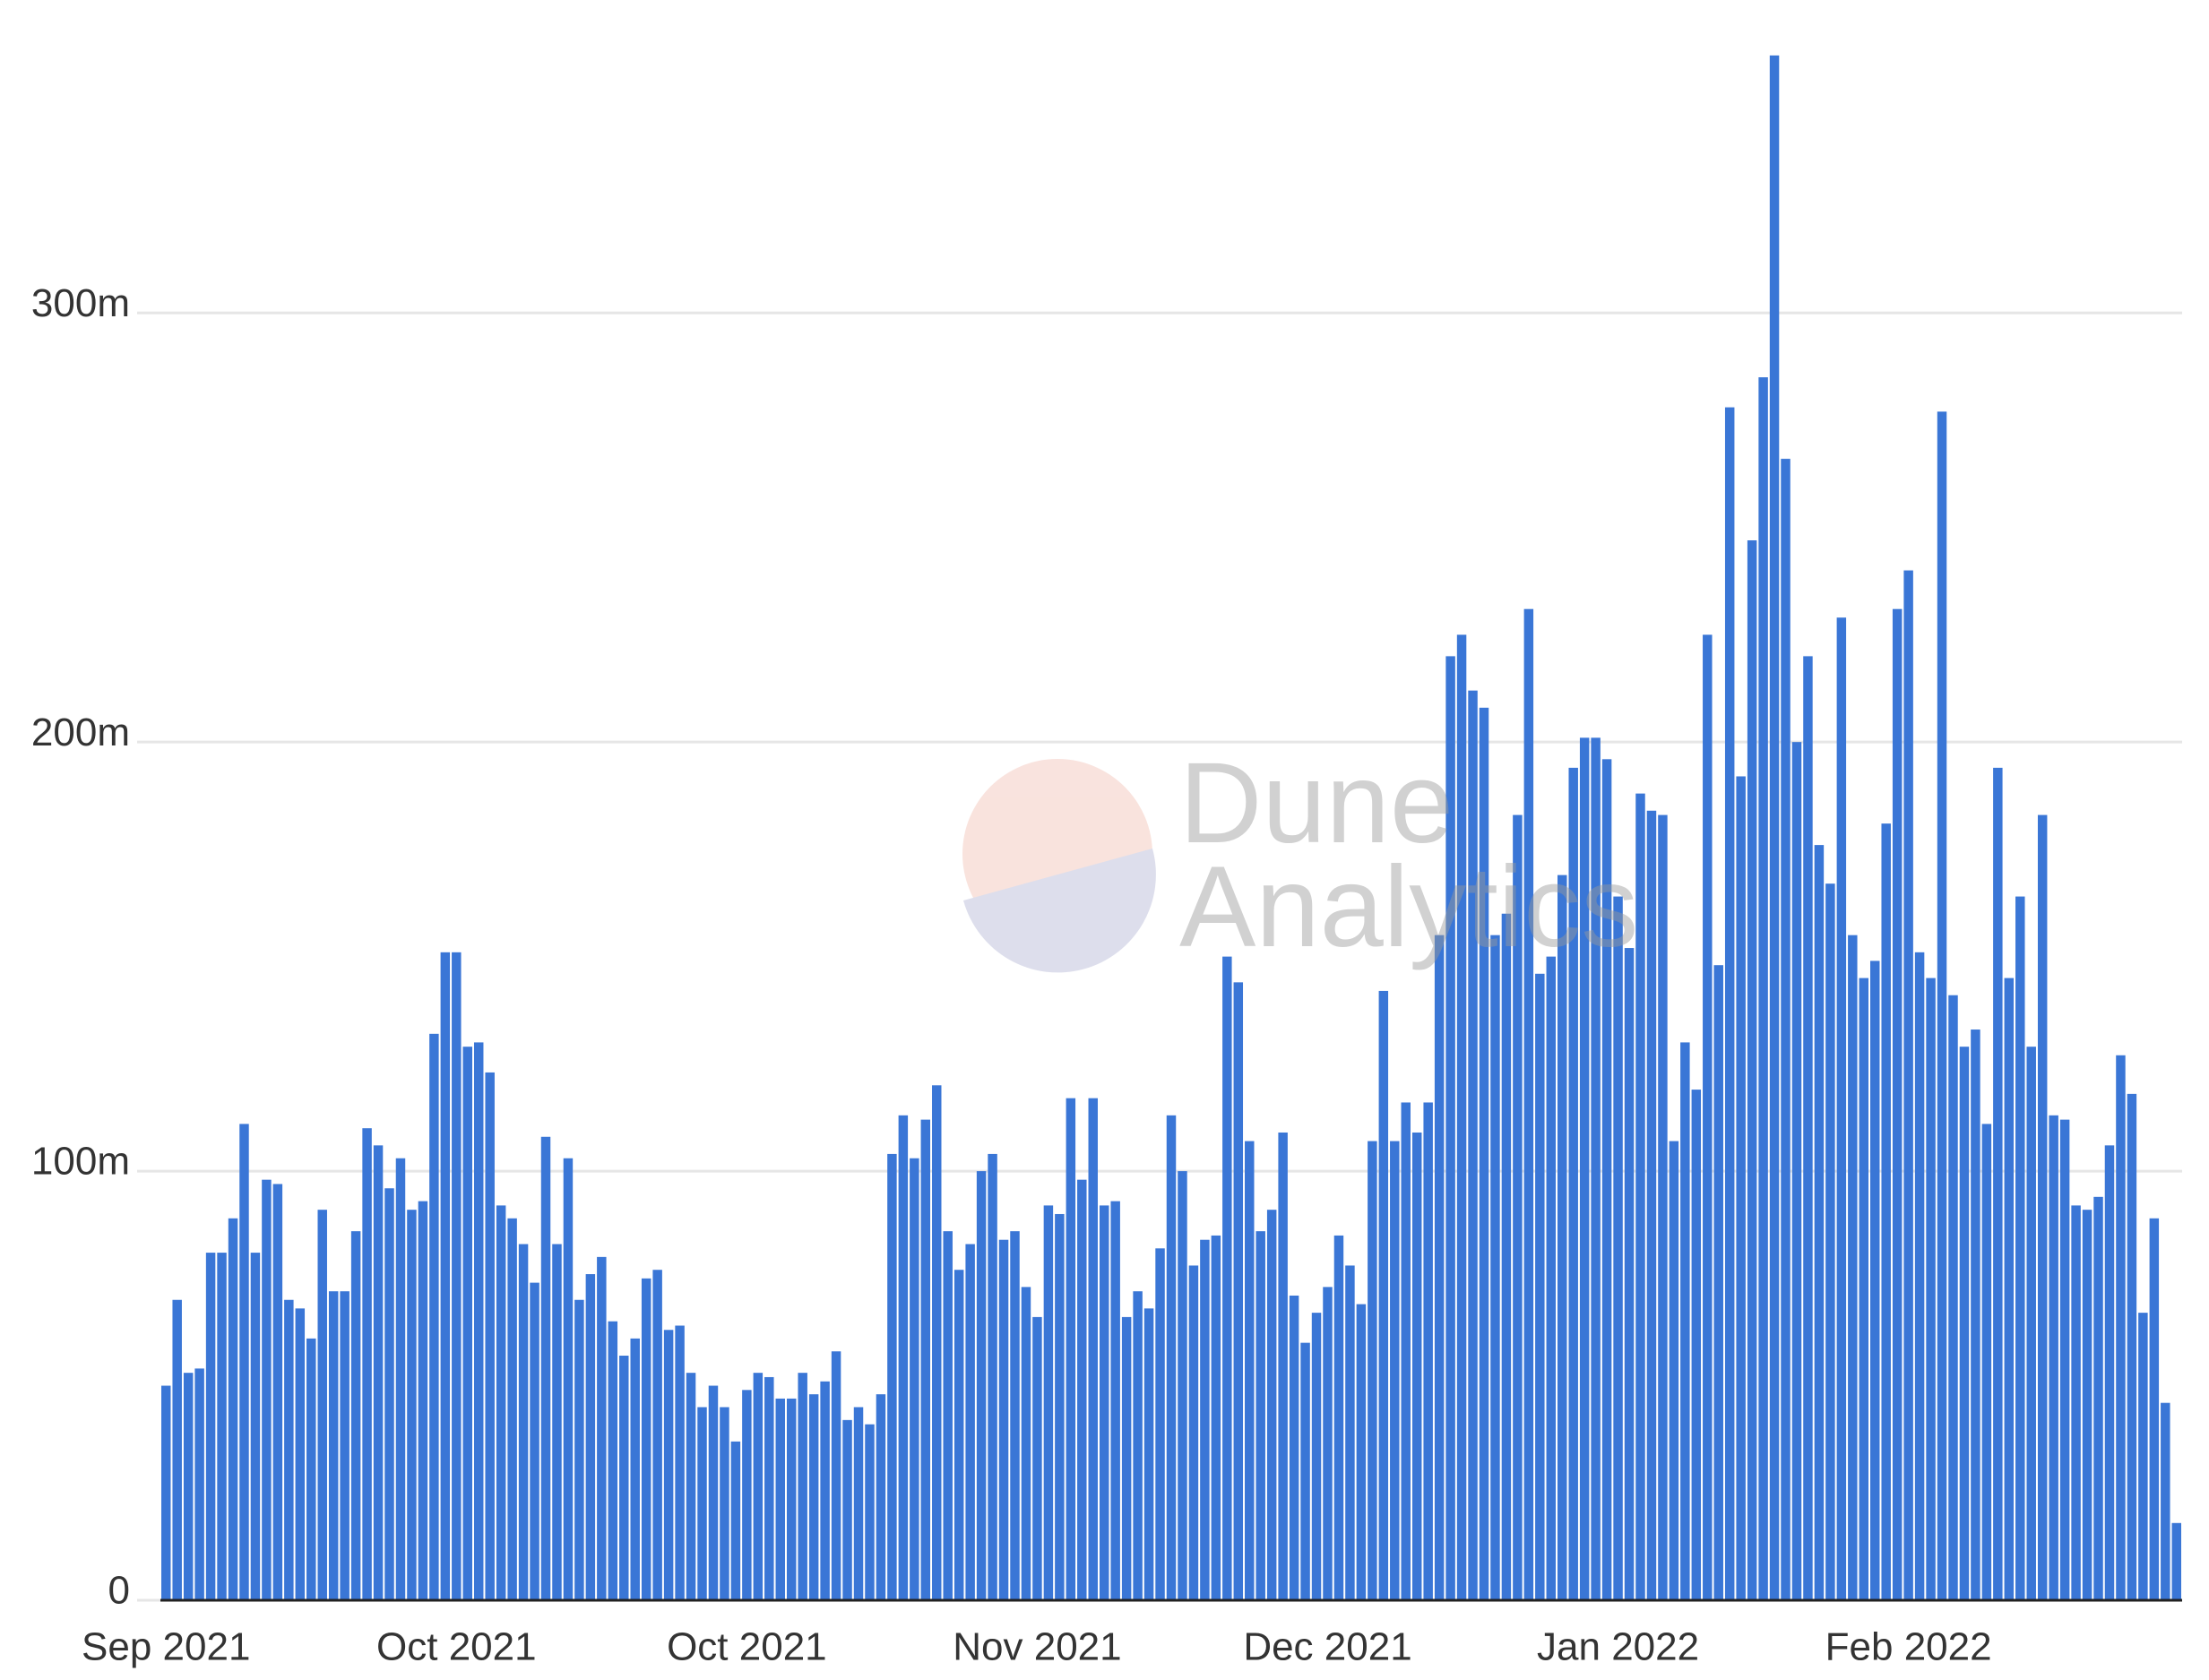 The image size is (2209, 1680). What do you see at coordinates (1408, 907) in the screenshot?
I see `watermark-text: Analytics` at bounding box center [1408, 907].